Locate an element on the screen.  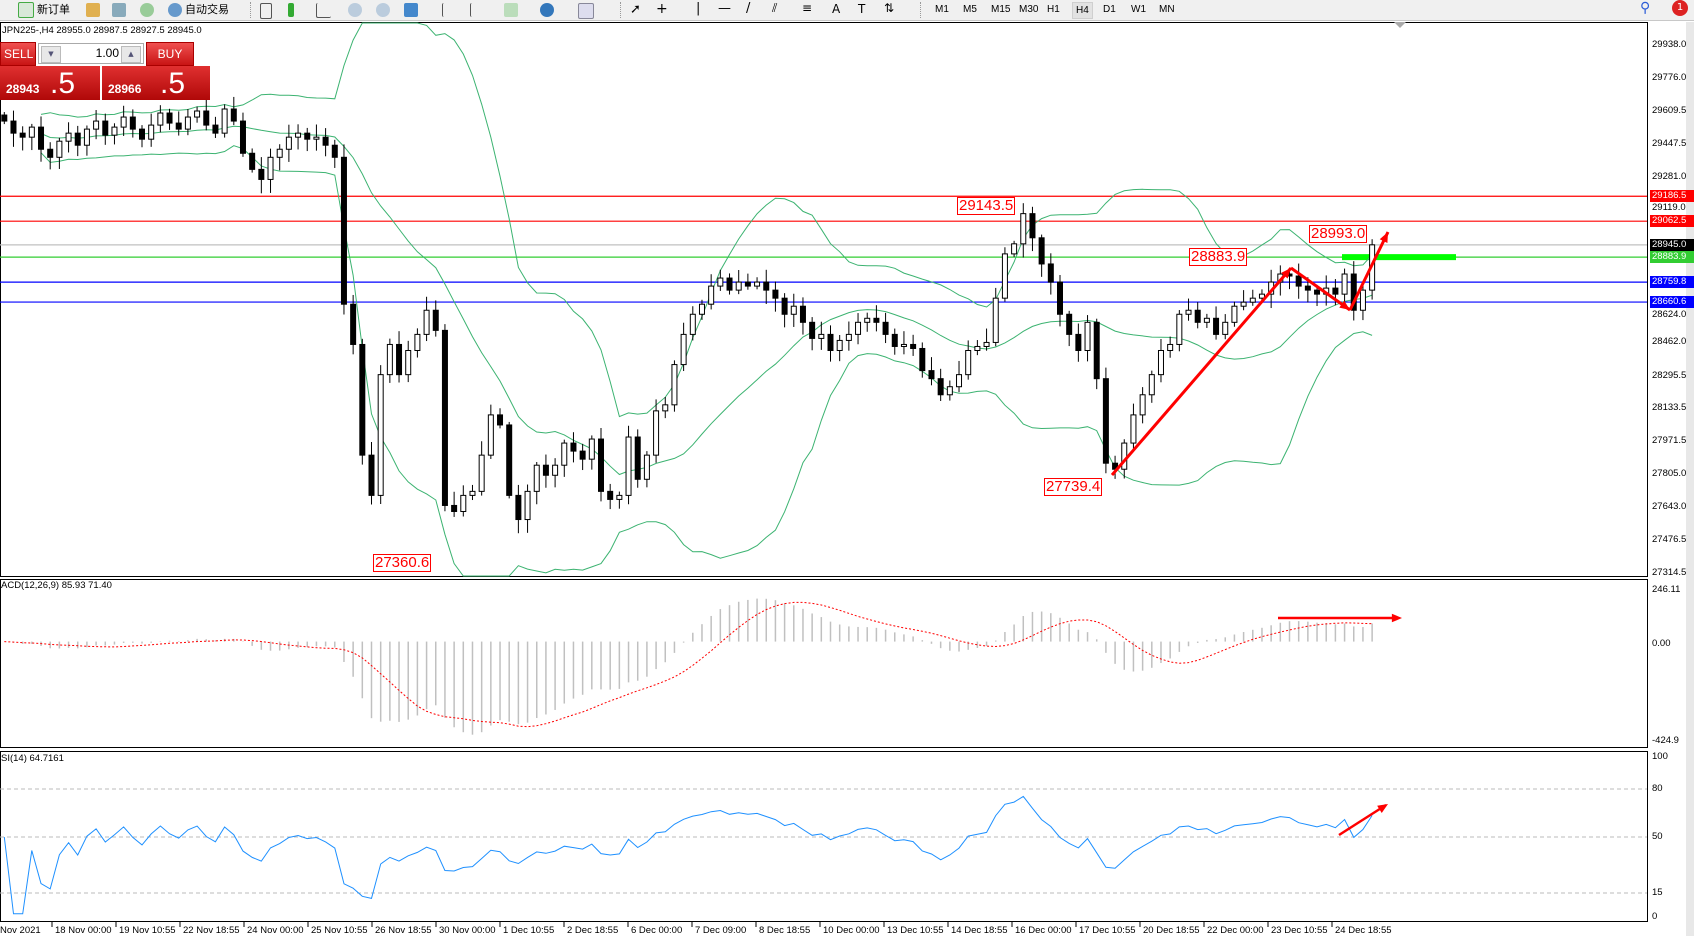
annotation-recent-high: 28993.0 is located at coordinates (1338, 234).